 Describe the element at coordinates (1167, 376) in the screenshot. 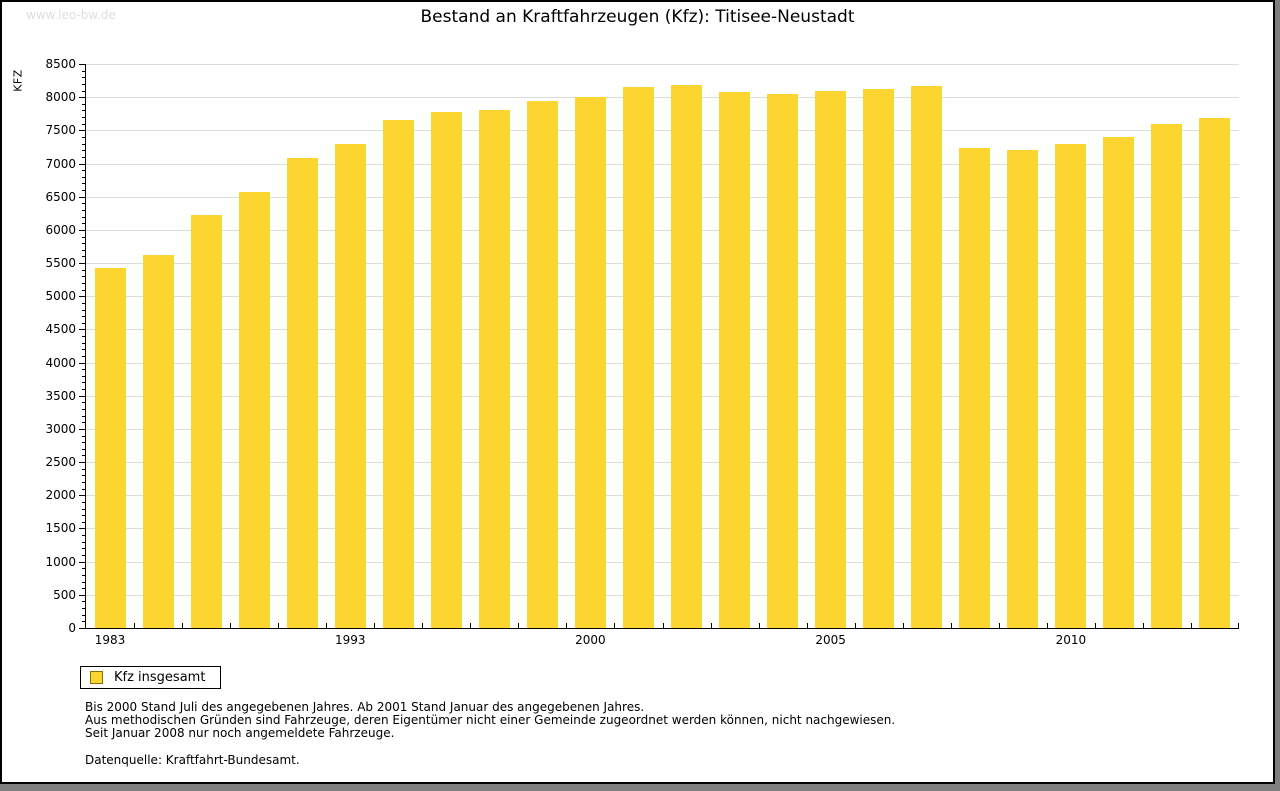

I see `bar-2012` at that location.